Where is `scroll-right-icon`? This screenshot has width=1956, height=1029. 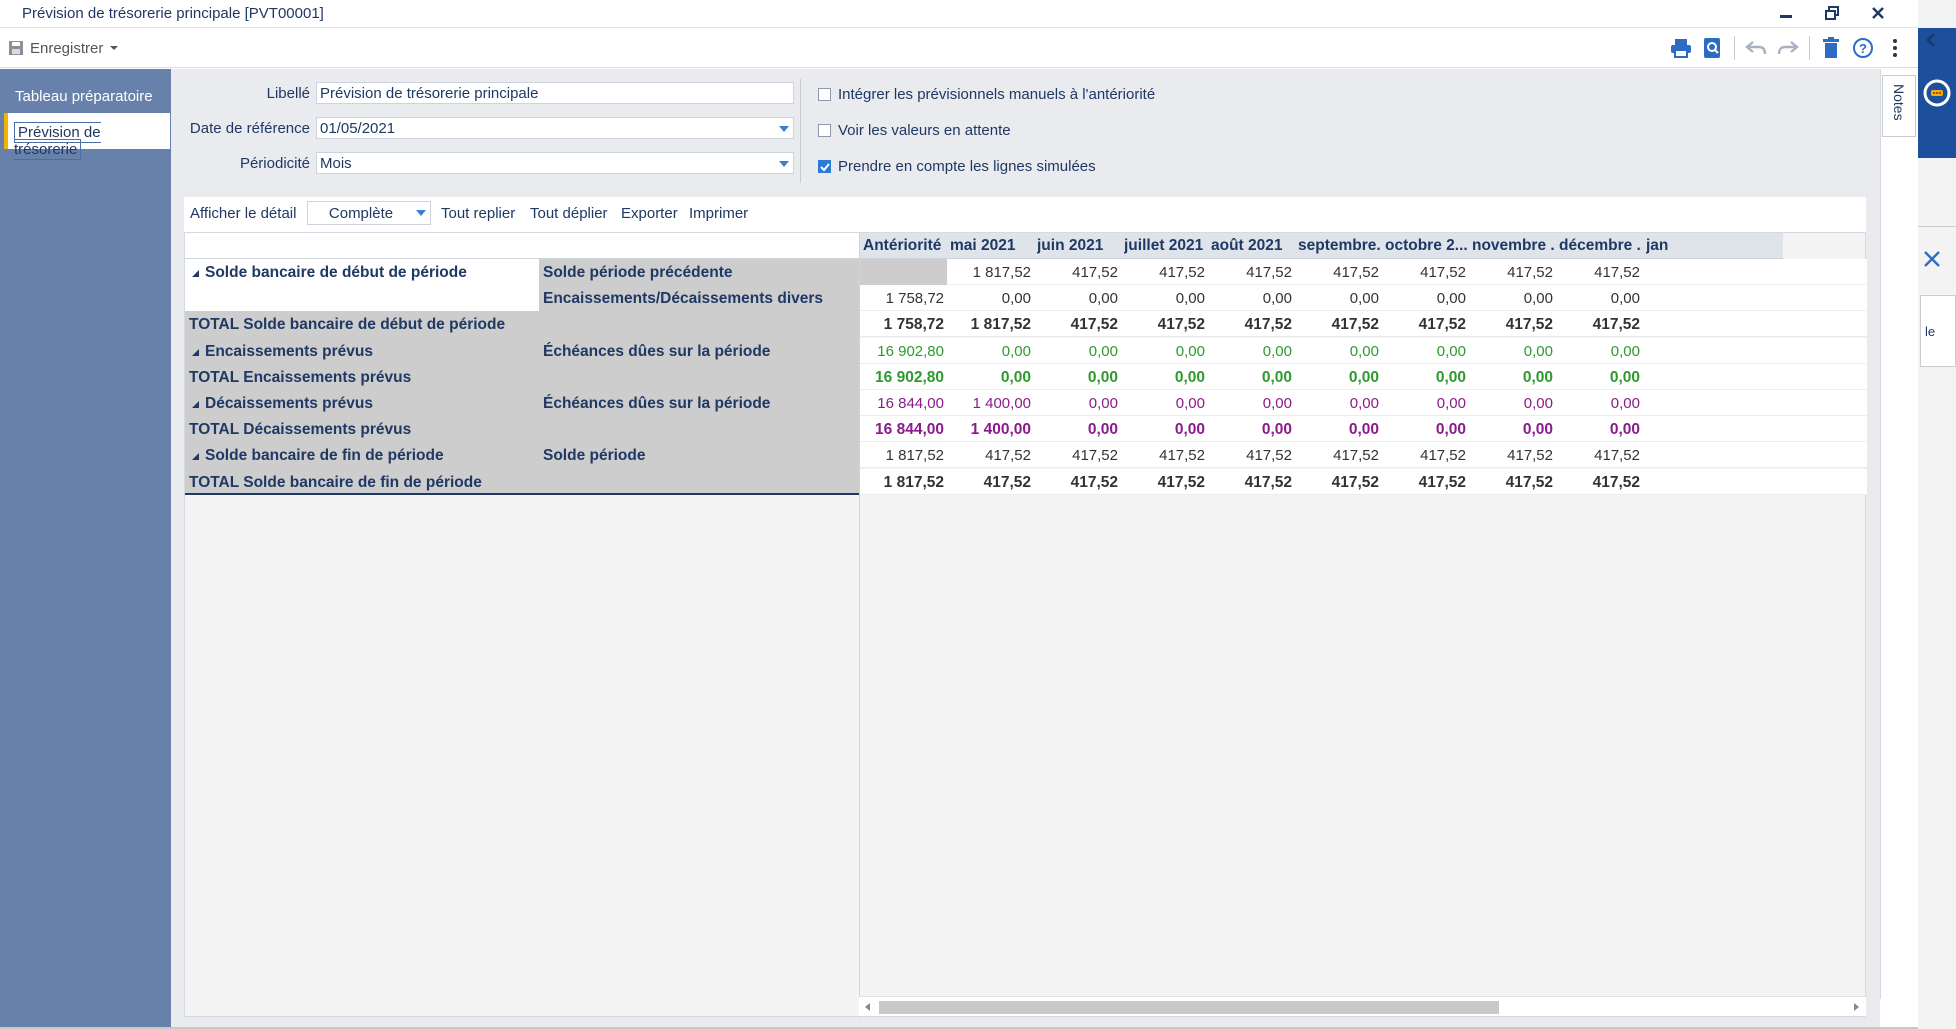
scroll-right-icon is located at coordinates (1857, 1007).